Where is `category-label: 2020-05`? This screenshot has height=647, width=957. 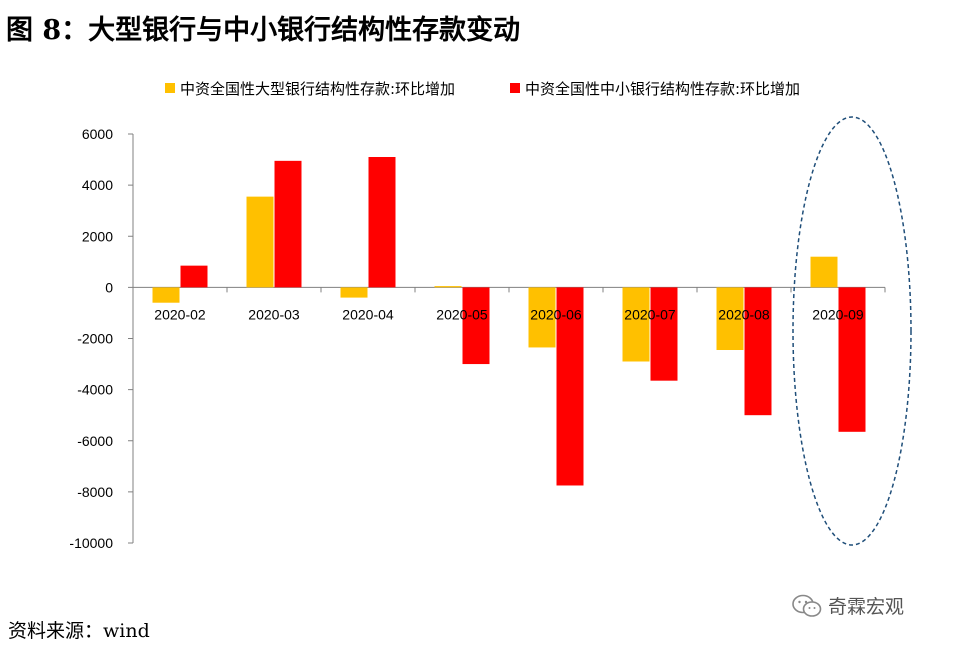 category-label: 2020-05 is located at coordinates (462, 314).